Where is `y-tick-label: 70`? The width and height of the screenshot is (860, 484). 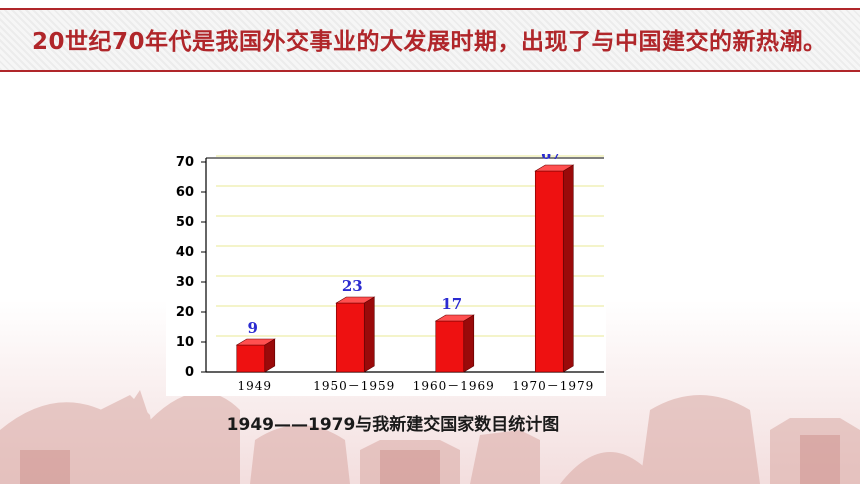
y-tick-label: 70 is located at coordinates (185, 162).